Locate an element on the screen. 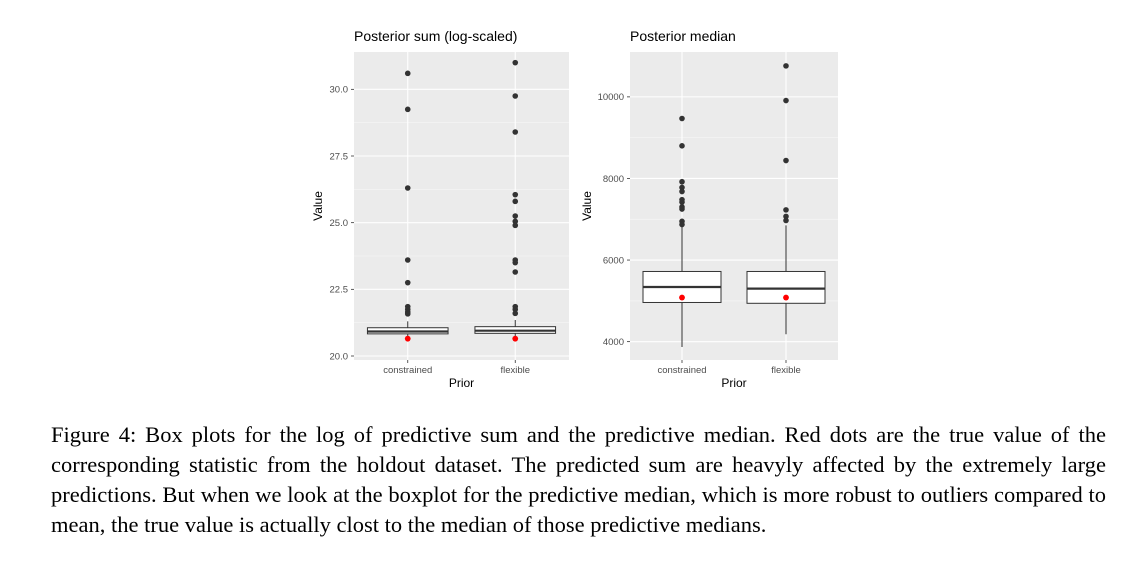 The height and width of the screenshot is (588, 1145). y-tick-label: 22.5 is located at coordinates (339, 290).